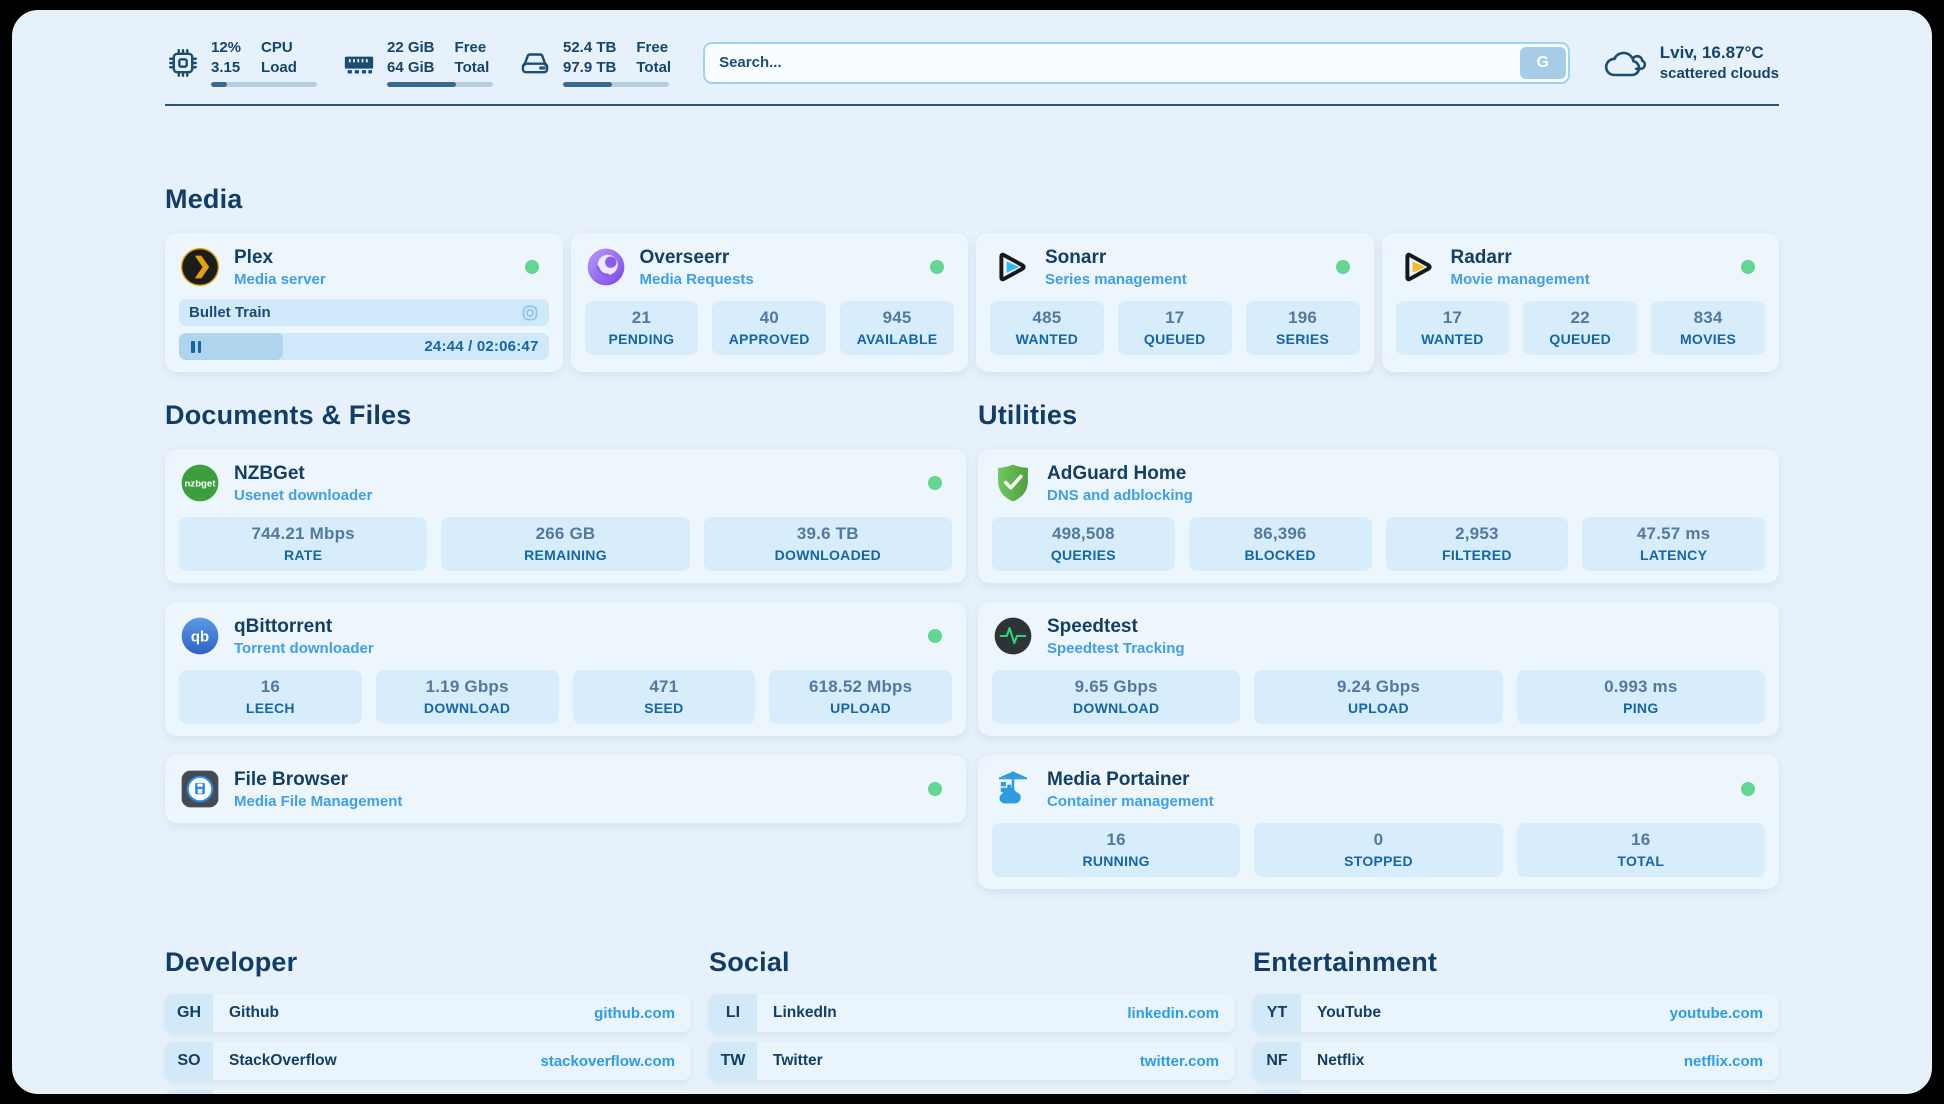  Describe the element at coordinates (189, 1092) in the screenshot. I see `bookmark-abbr: DT` at that location.